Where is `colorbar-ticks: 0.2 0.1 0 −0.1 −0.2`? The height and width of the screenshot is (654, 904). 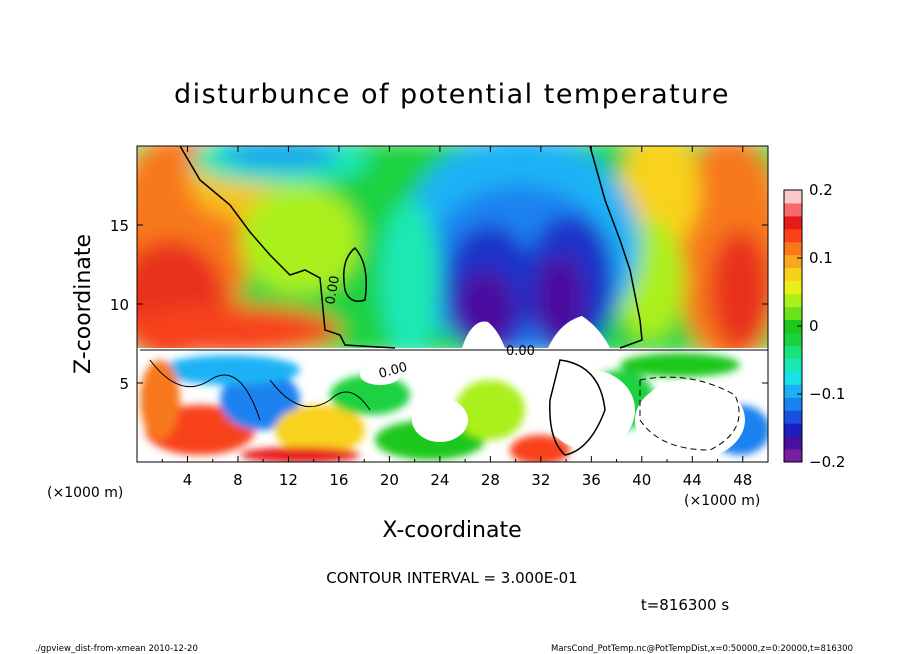 colorbar-ticks: 0.2 0.1 0 −0.1 −0.2 is located at coordinates (821, 326).